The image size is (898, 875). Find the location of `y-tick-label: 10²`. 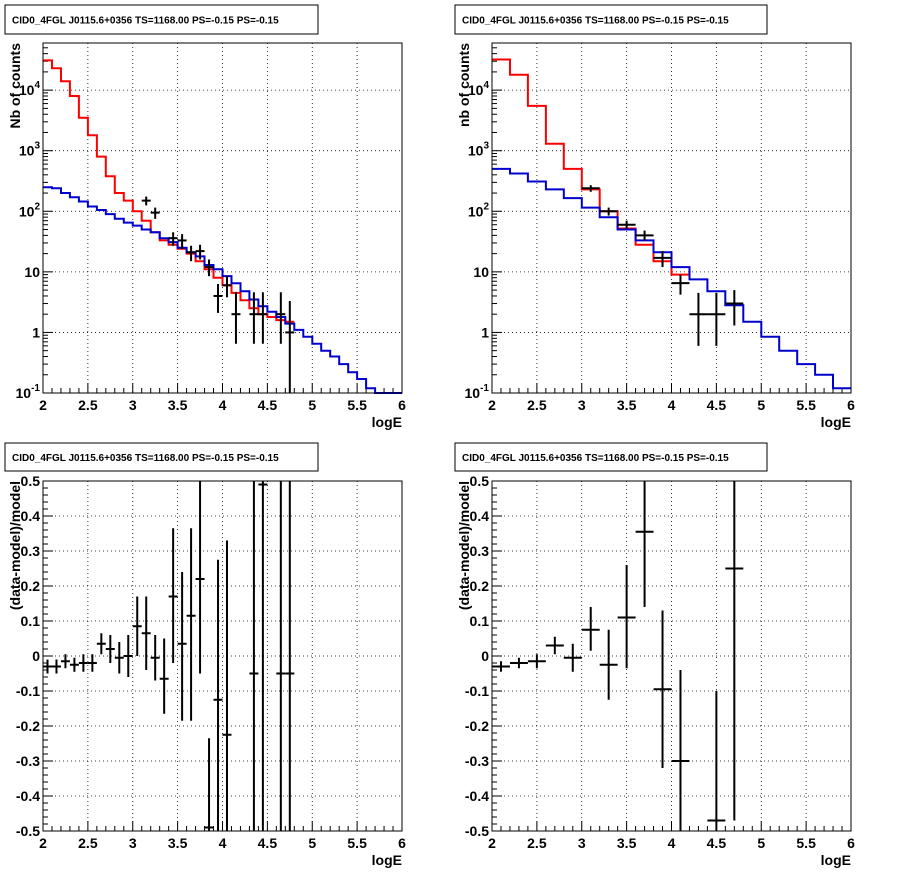

y-tick-label: 10² is located at coordinates (479, 210).